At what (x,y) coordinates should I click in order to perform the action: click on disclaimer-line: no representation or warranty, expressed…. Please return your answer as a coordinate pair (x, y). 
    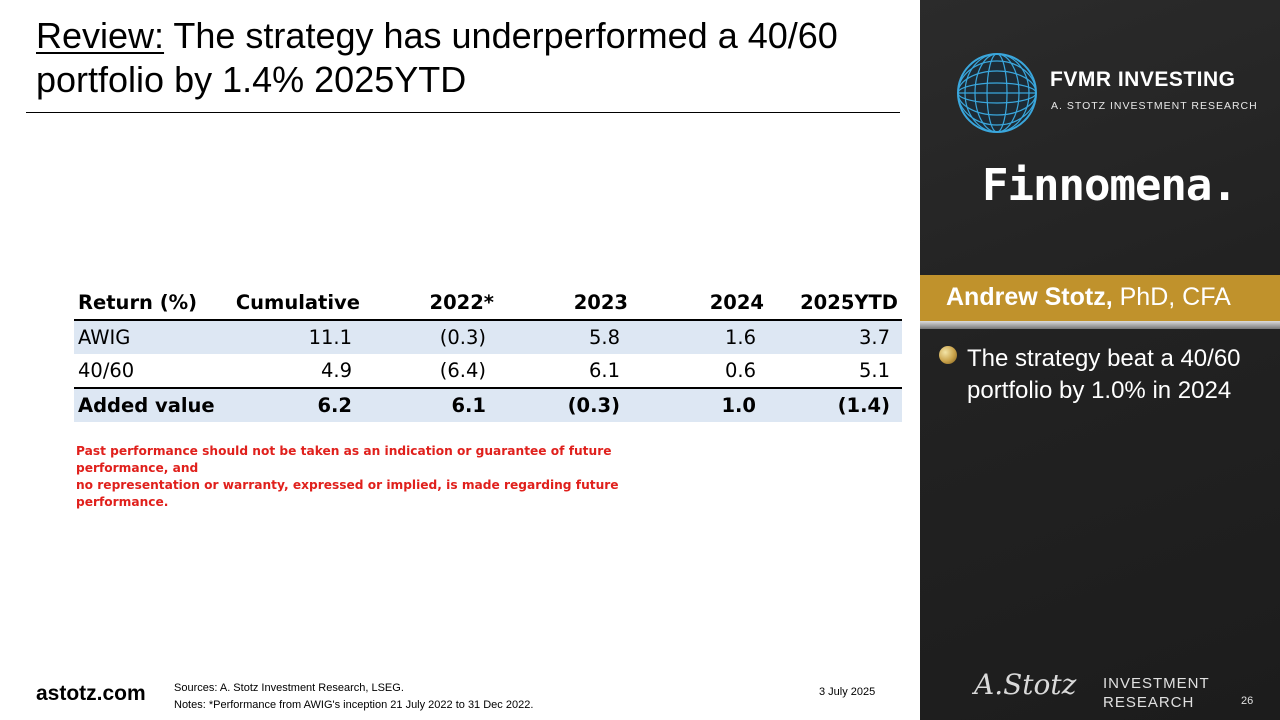
    Looking at the image, I should click on (347, 493).